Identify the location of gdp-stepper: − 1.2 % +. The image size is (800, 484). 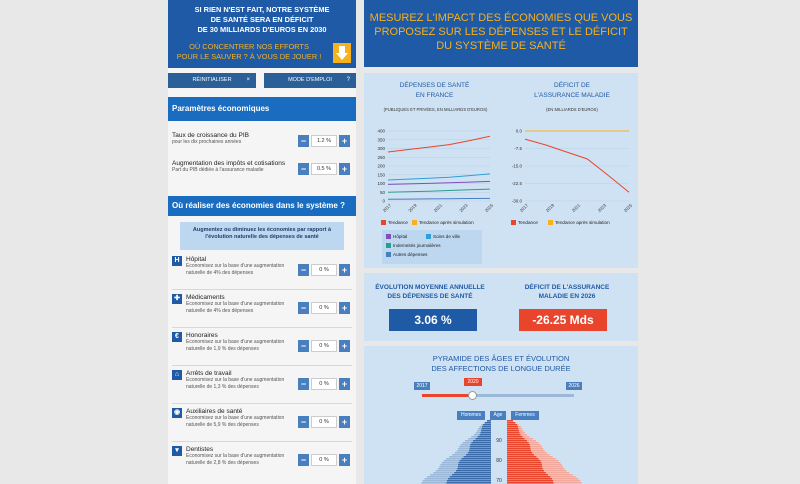
(324, 141).